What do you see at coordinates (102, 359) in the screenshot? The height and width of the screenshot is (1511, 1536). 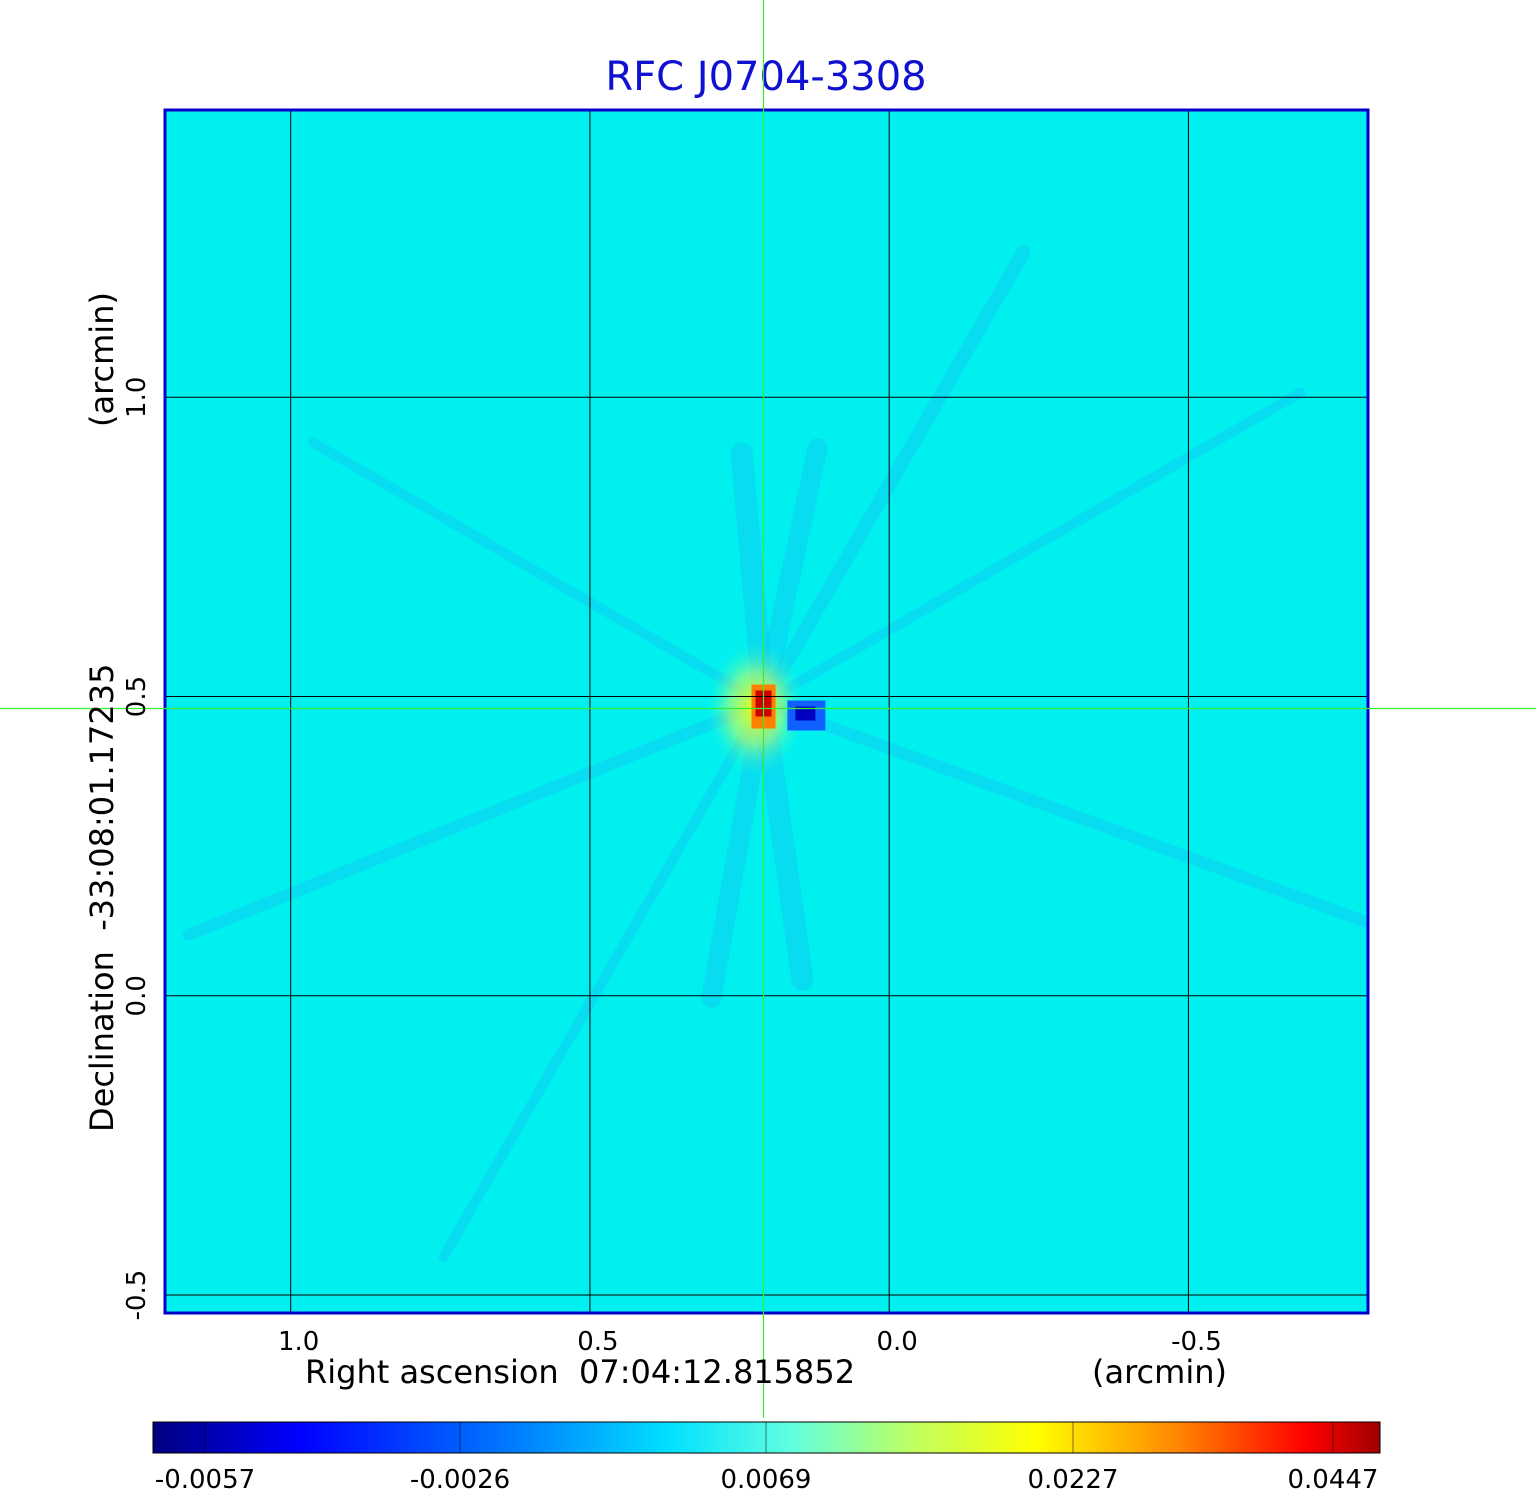 I see `y-axis-unit: (arcmin)` at bounding box center [102, 359].